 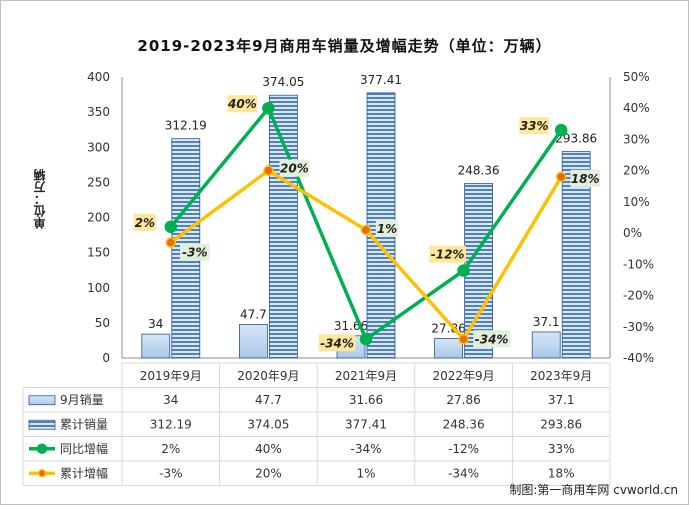 I want to click on table-cell: 2%, so click(x=170, y=449).